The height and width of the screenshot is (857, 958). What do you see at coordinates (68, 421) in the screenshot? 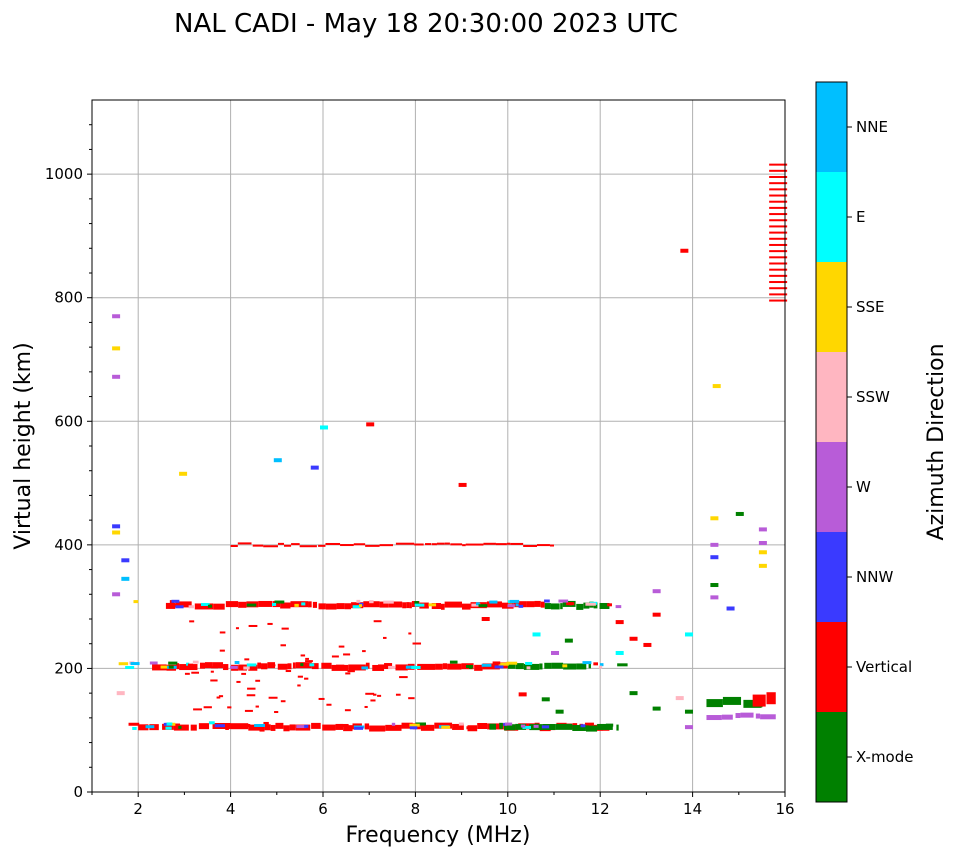
I see `y-tick-label: 600` at bounding box center [68, 421].